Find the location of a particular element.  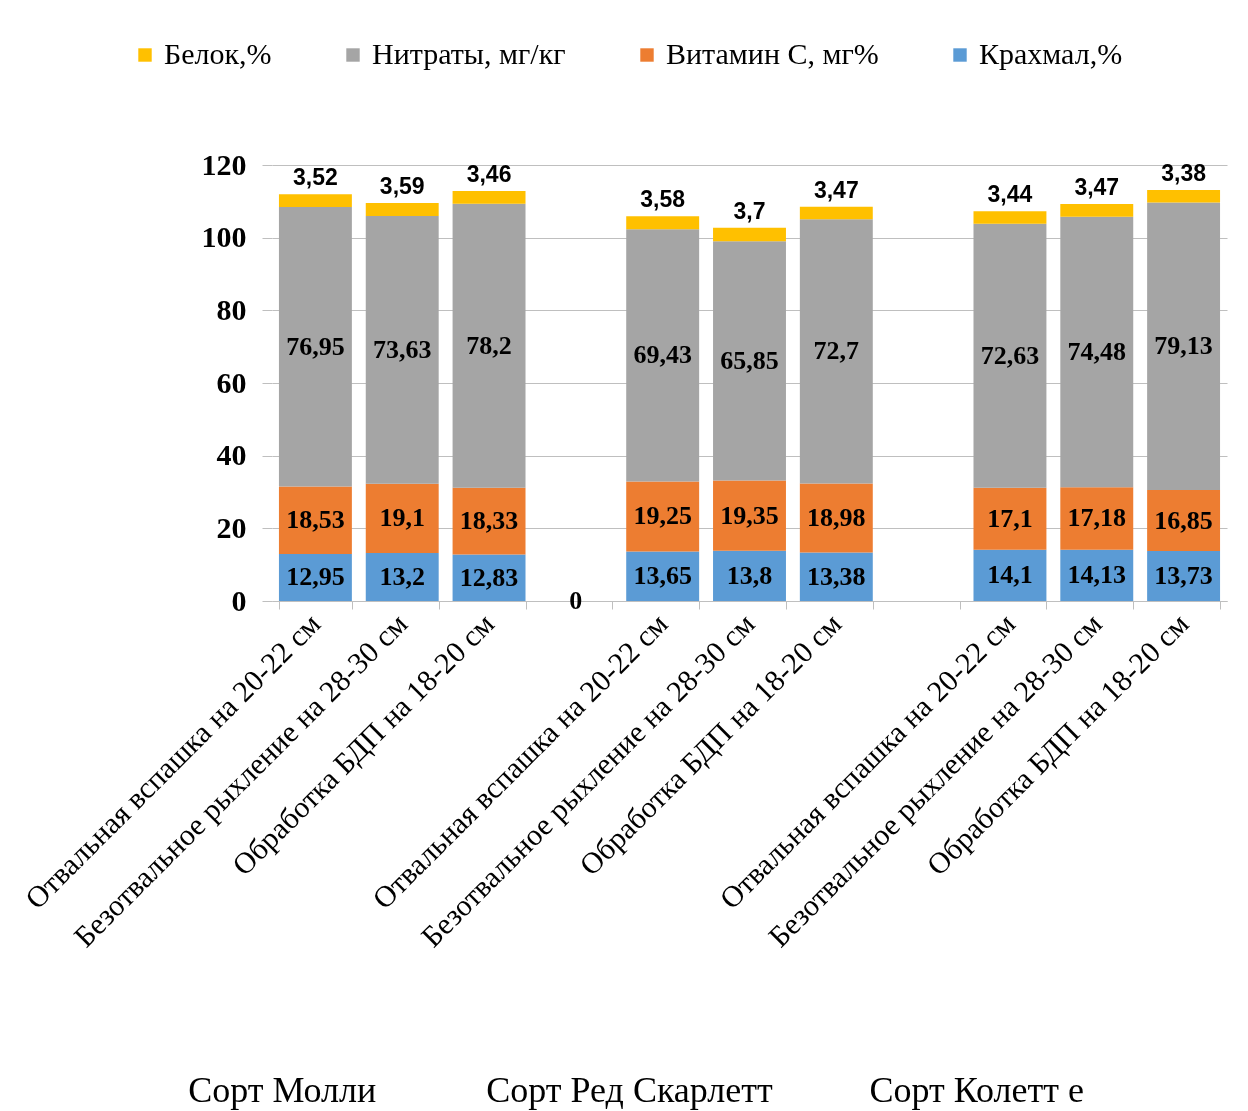

data-label: 0 is located at coordinates (576, 600).